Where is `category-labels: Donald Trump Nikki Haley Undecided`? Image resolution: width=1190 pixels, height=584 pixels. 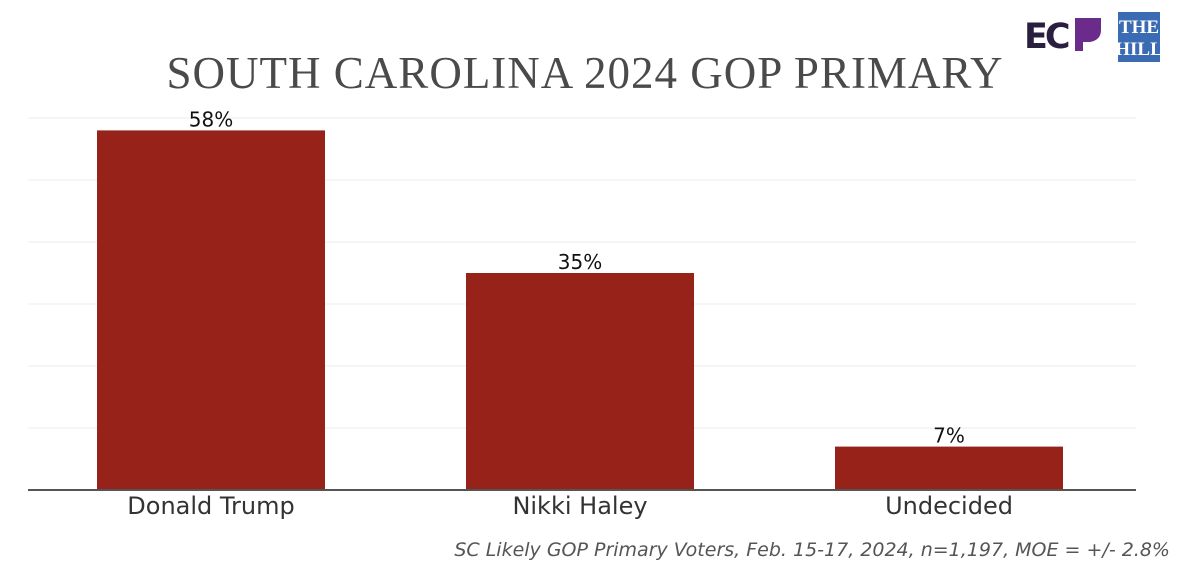 category-labels: Donald Trump Nikki Haley Undecided is located at coordinates (570, 506).